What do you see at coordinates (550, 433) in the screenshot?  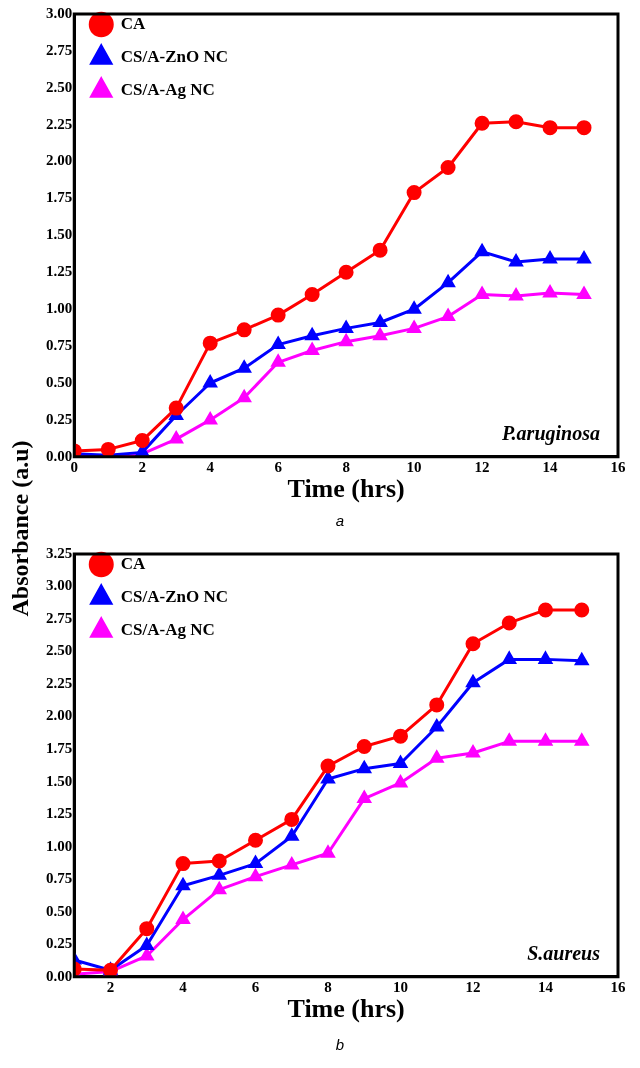 I see `annotation: P.aruginosa` at bounding box center [550, 433].